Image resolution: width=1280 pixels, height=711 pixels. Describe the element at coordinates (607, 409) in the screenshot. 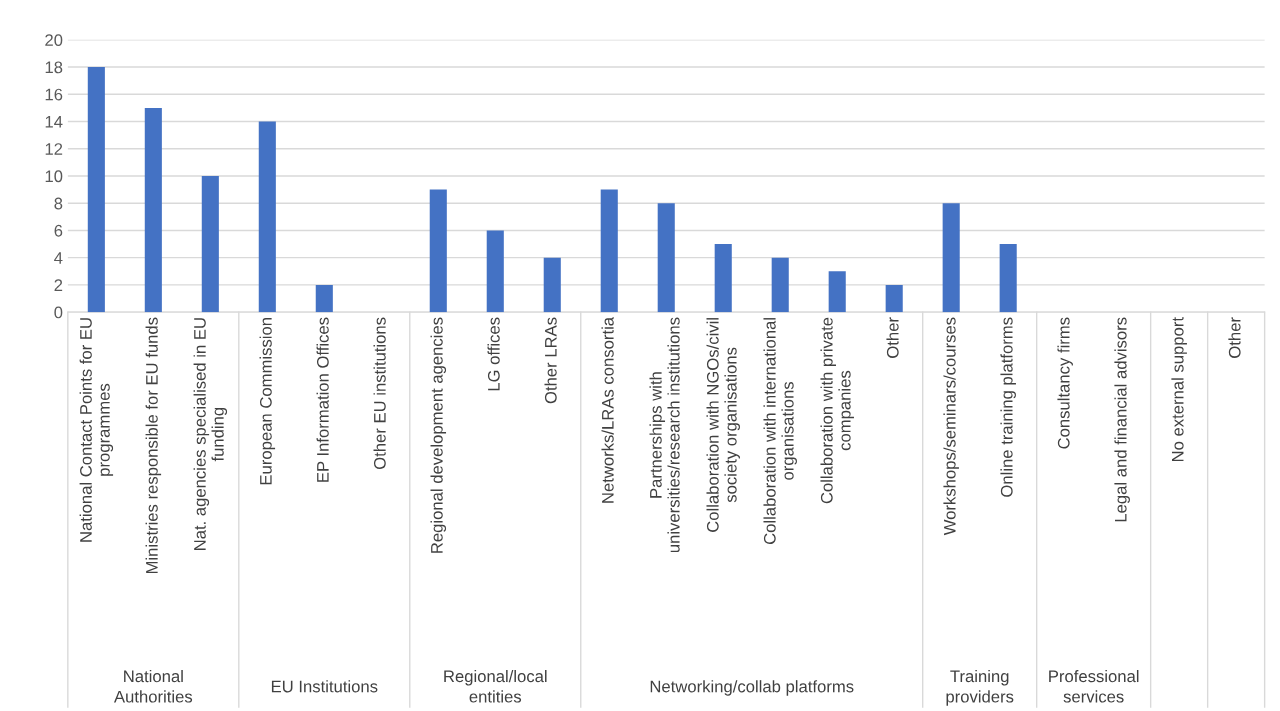

I see `x-tick-label: Networks/LRAs consortia` at that location.